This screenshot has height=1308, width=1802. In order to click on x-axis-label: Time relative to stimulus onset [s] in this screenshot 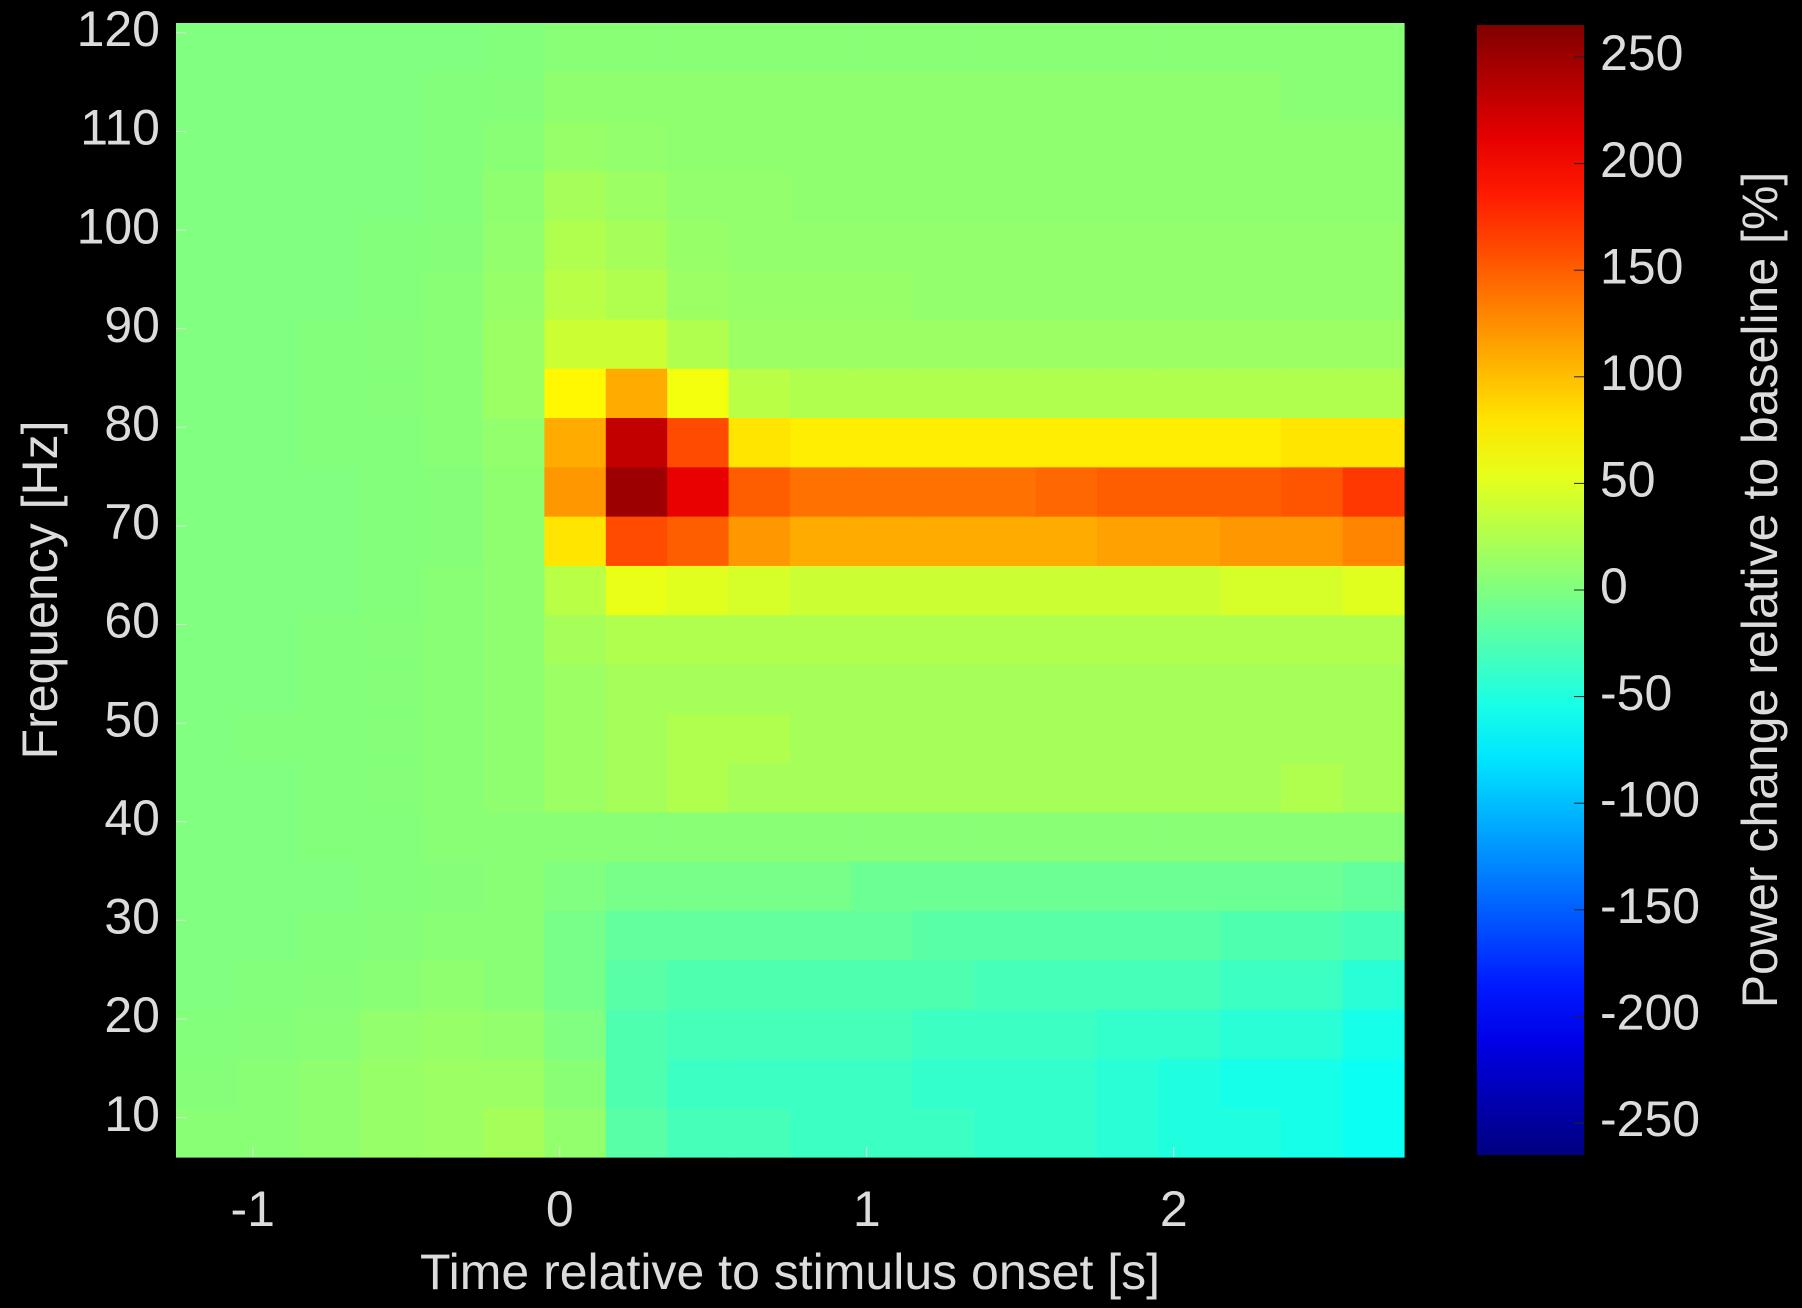, I will do `click(790, 1272)`.